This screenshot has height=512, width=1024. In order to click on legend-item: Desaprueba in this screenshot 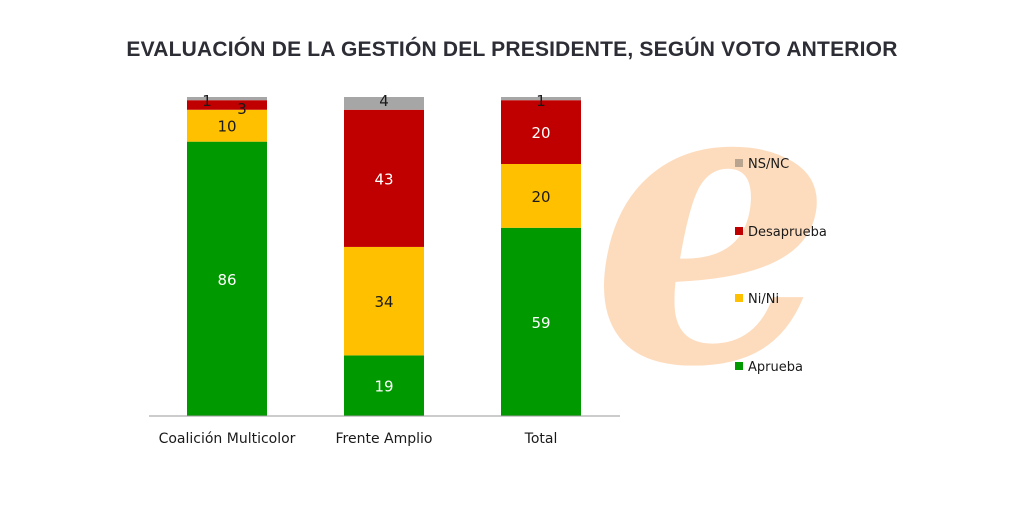, I will do `click(781, 232)`.